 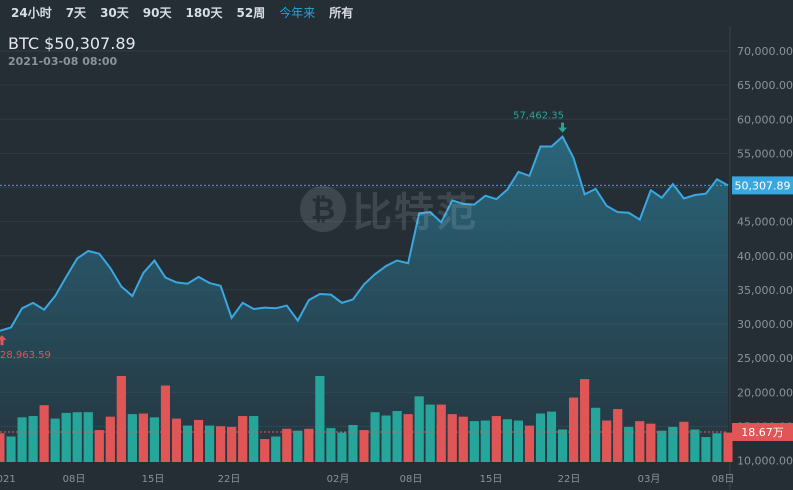 I want to click on y-tick-label: 35,000.00, so click(x=765, y=290).